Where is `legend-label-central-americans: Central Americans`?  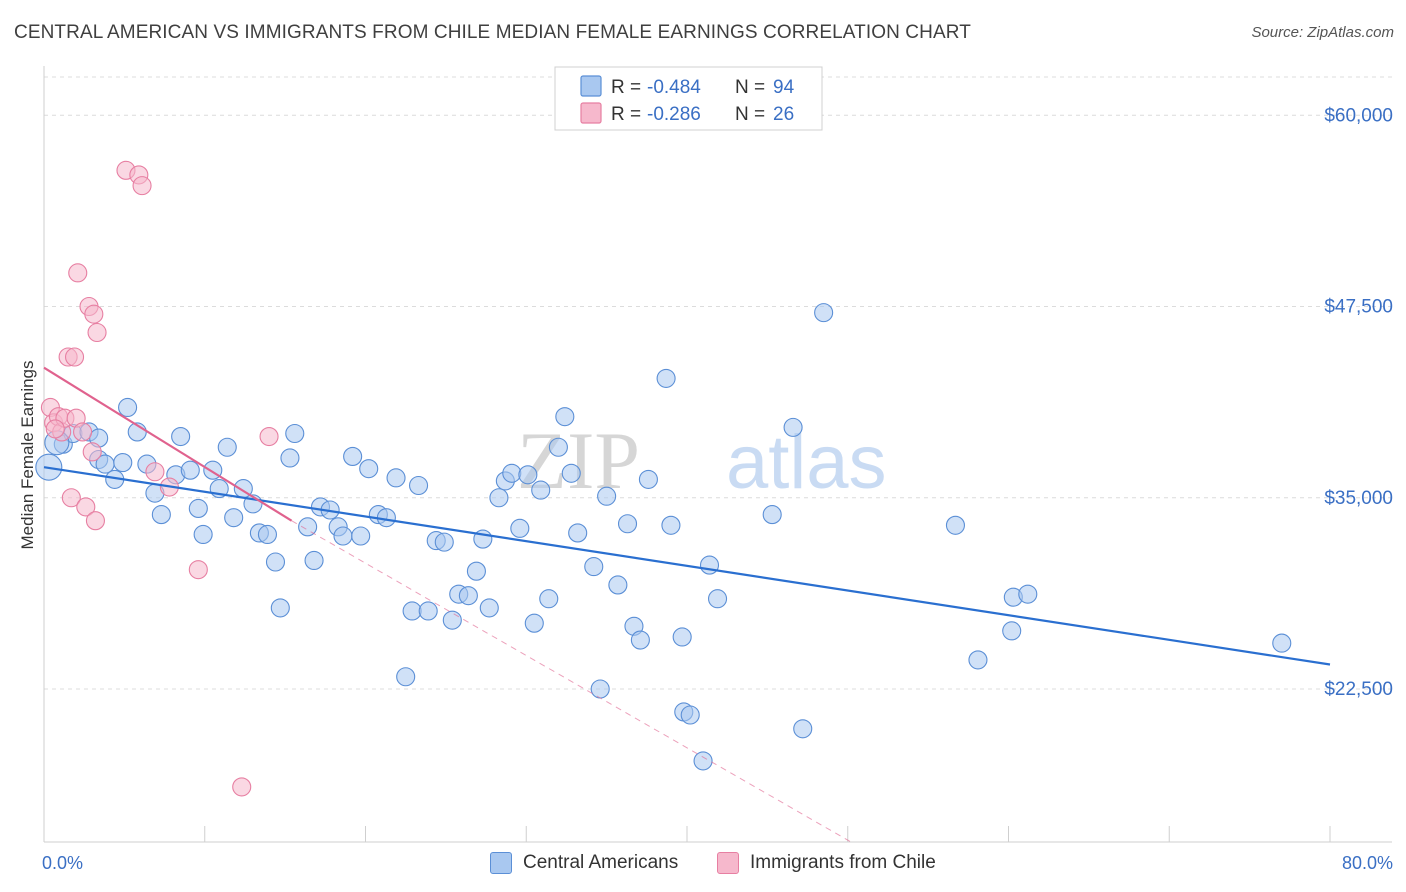 legend-label-central-americans: Central Americans is located at coordinates (601, 862).